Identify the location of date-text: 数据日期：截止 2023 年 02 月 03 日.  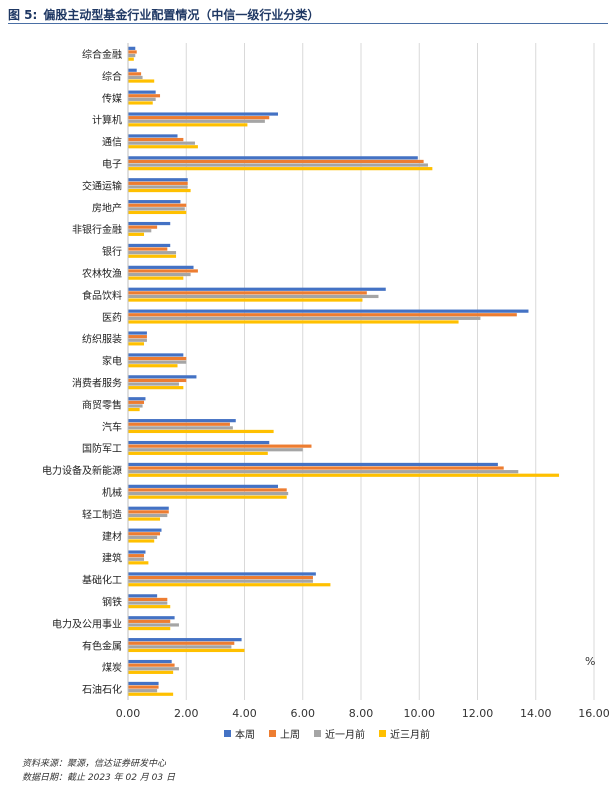
(98, 778).